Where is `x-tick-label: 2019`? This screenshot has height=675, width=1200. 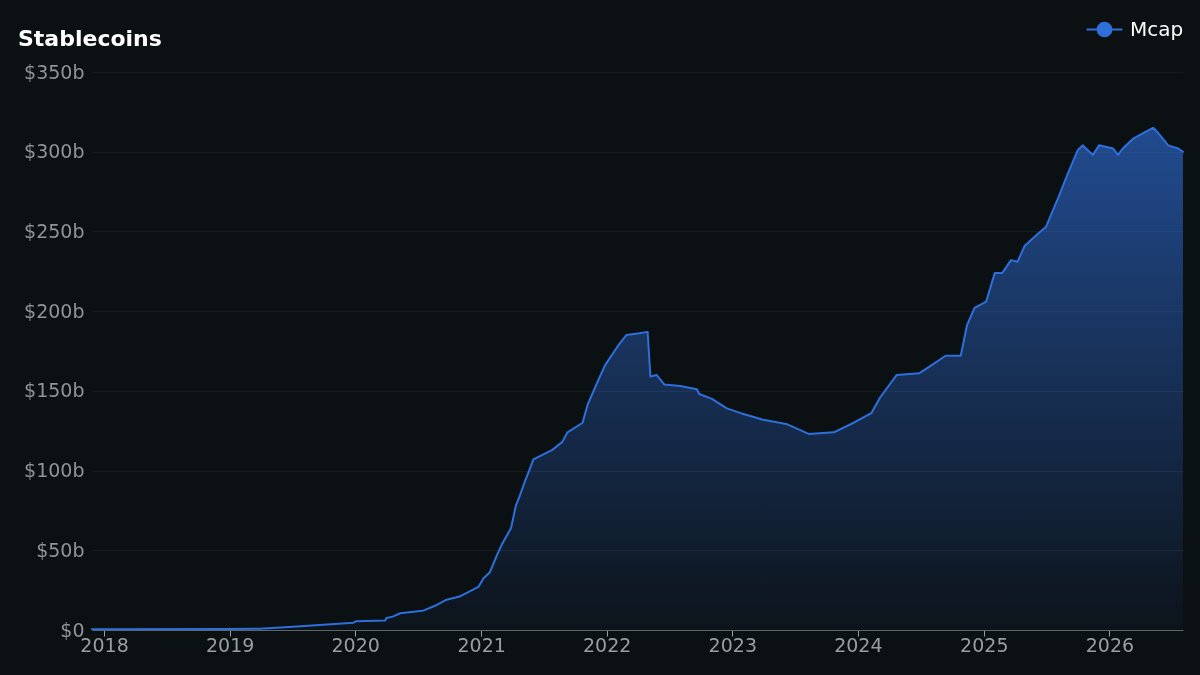 x-tick-label: 2019 is located at coordinates (230, 644).